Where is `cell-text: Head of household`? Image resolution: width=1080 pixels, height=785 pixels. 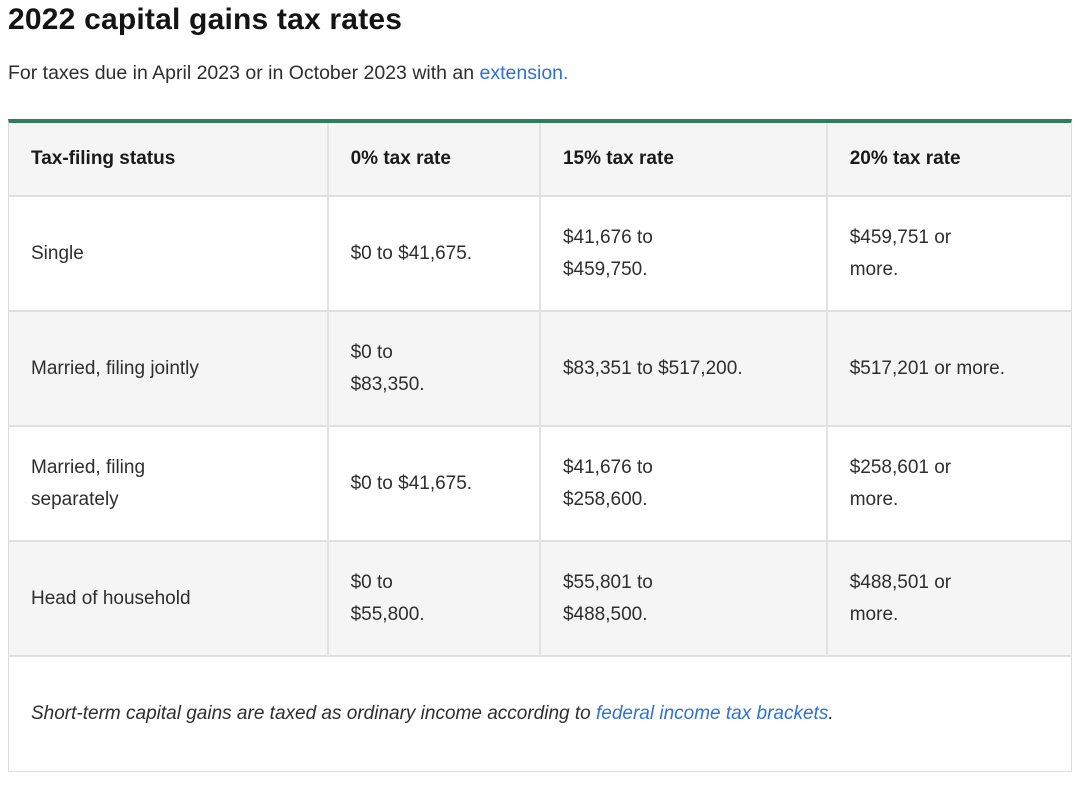
cell-text: Head of household is located at coordinates (111, 598).